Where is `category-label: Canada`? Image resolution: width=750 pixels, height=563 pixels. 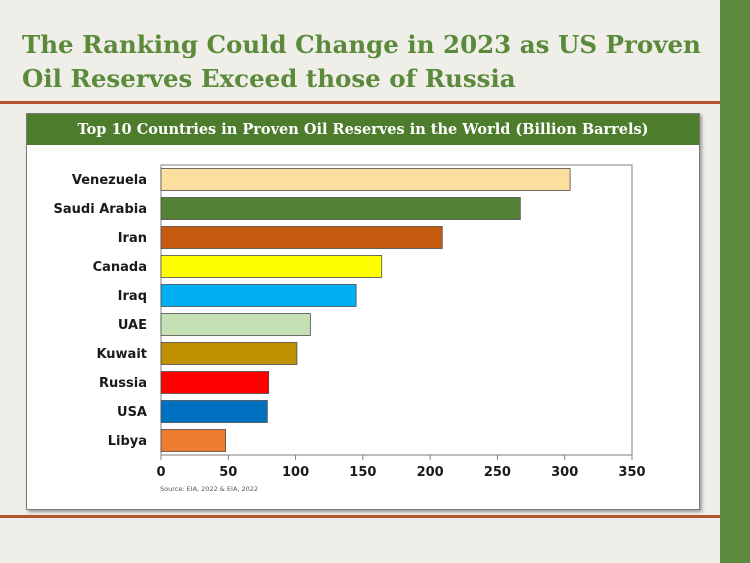
category-label: Canada is located at coordinates (120, 267).